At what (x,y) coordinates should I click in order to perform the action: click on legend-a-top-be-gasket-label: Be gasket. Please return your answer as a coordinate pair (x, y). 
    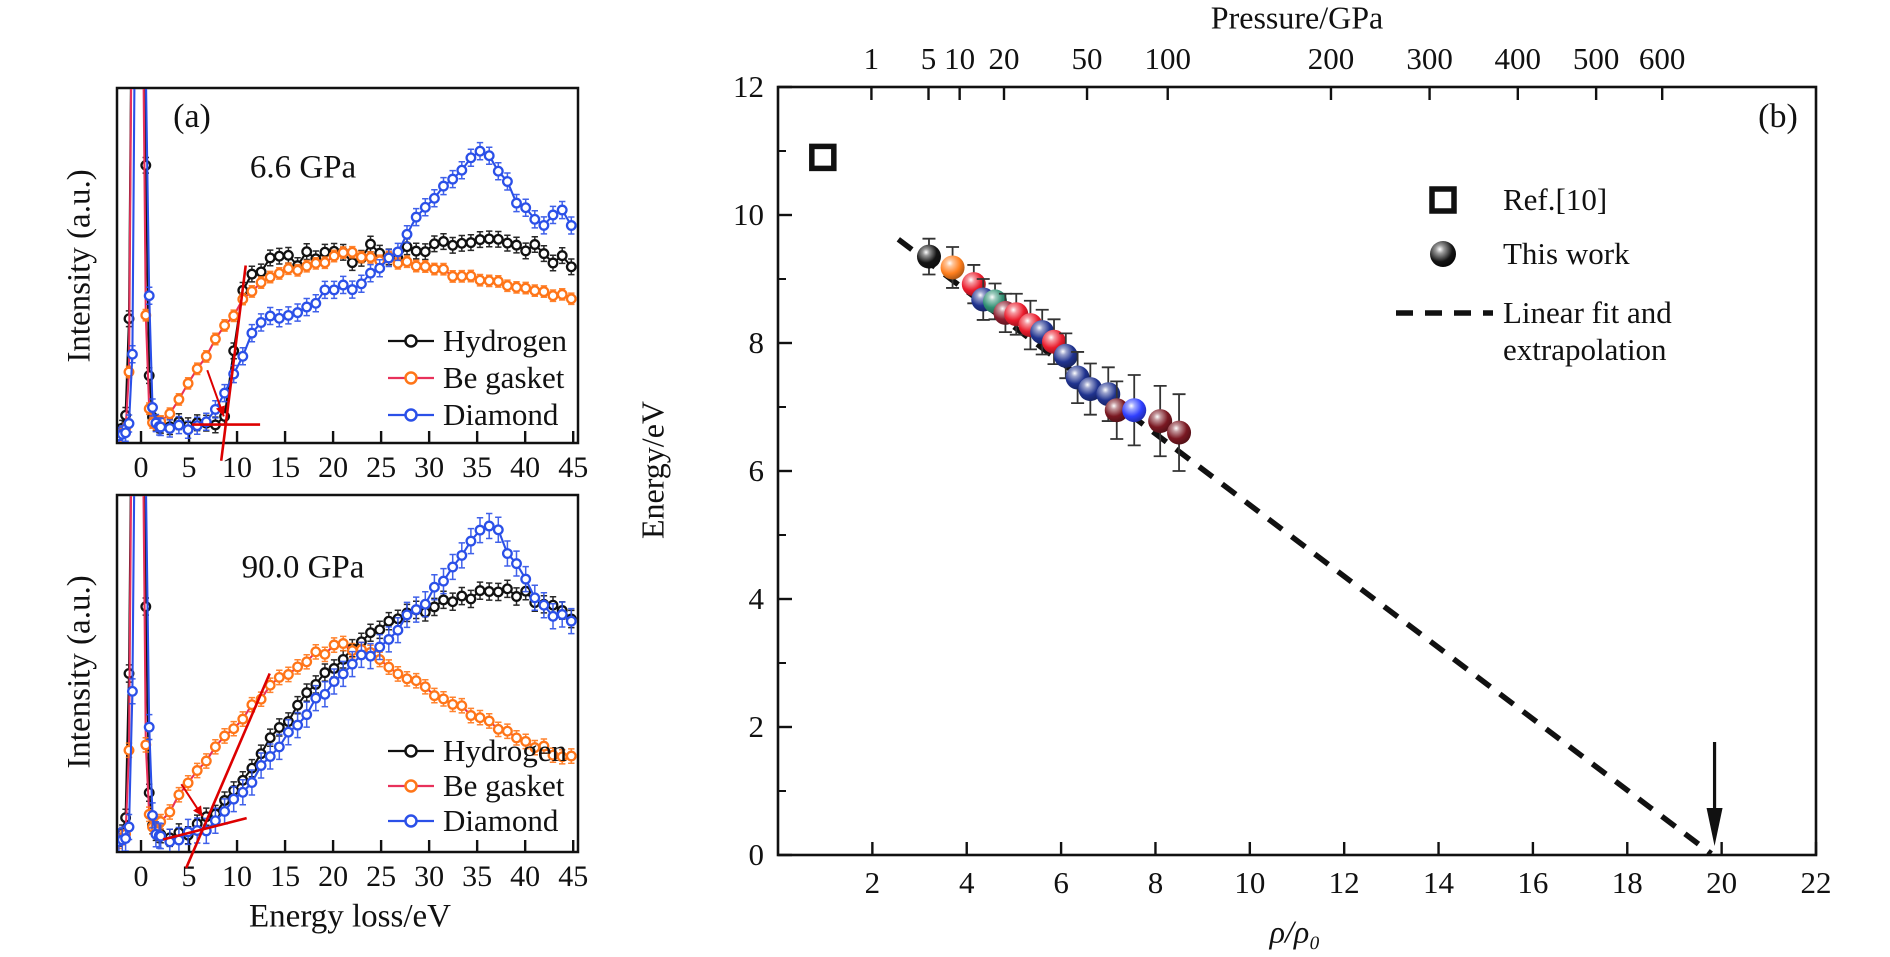
    Looking at the image, I should click on (504, 377).